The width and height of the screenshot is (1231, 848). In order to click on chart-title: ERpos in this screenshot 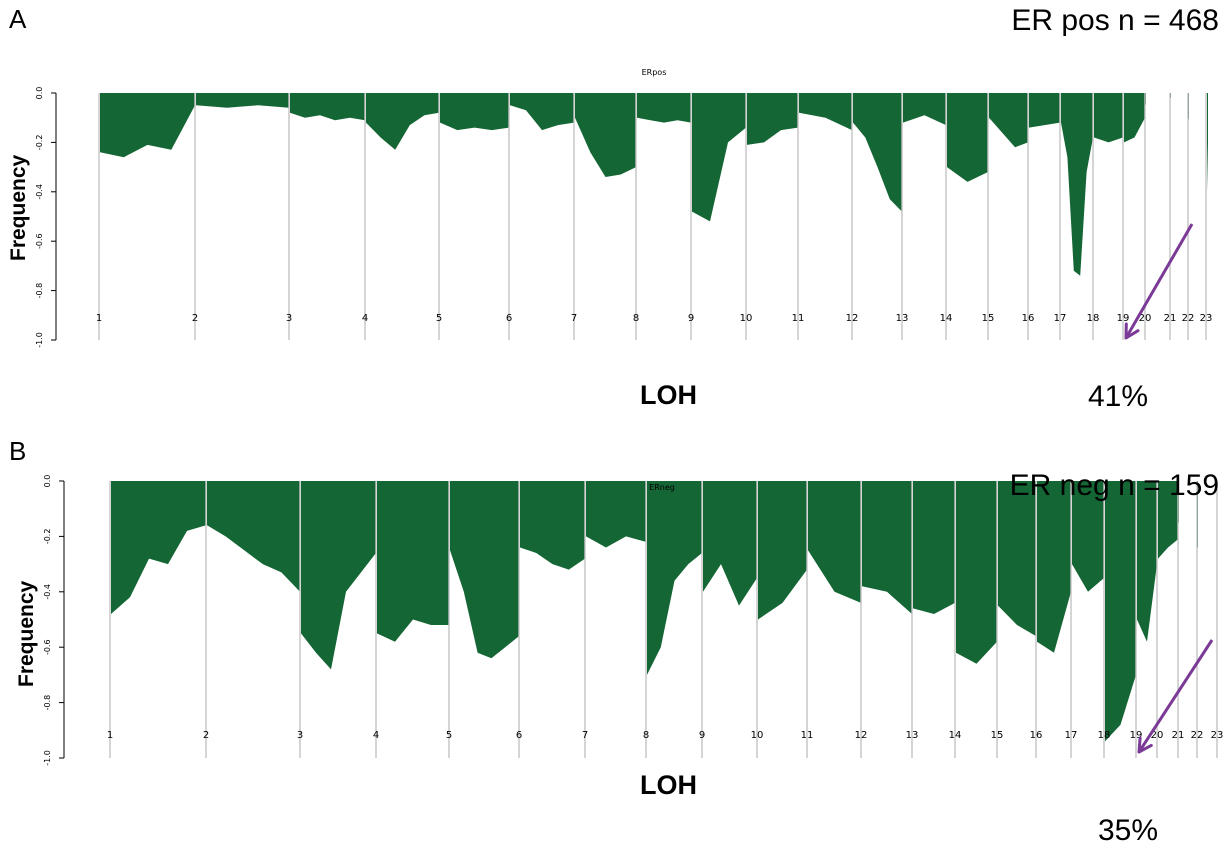, I will do `click(654, 72)`.